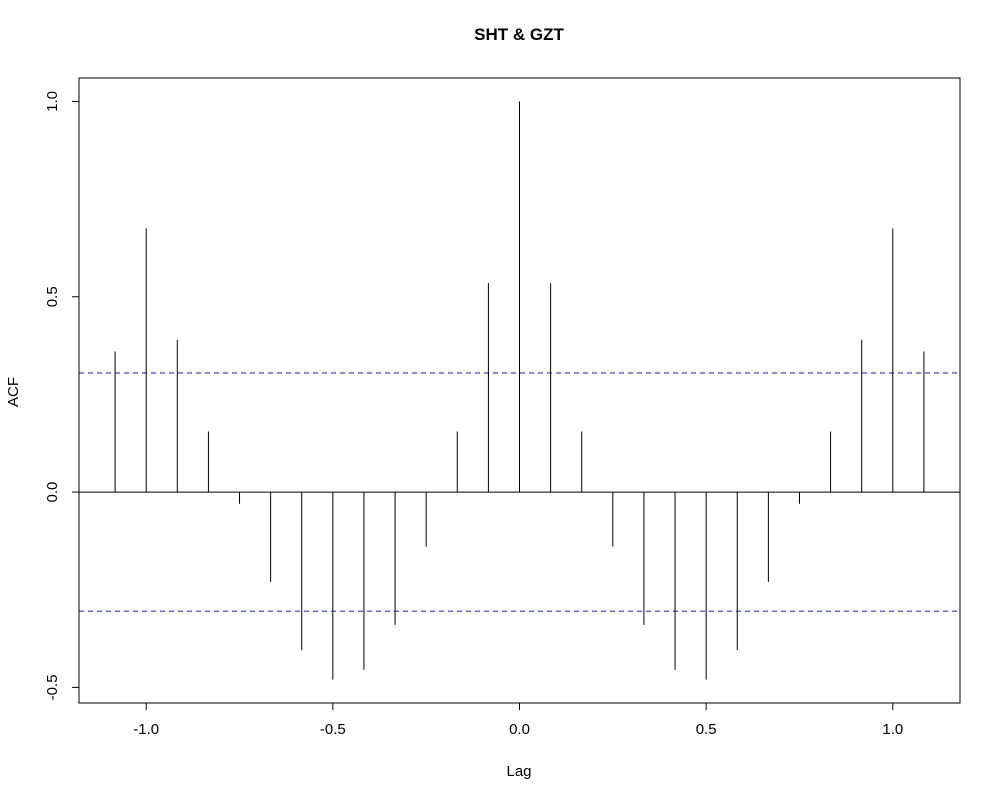 This screenshot has width=1000, height=800. Describe the element at coordinates (146, 729) in the screenshot. I see `x-tick-label: -1.0` at that location.